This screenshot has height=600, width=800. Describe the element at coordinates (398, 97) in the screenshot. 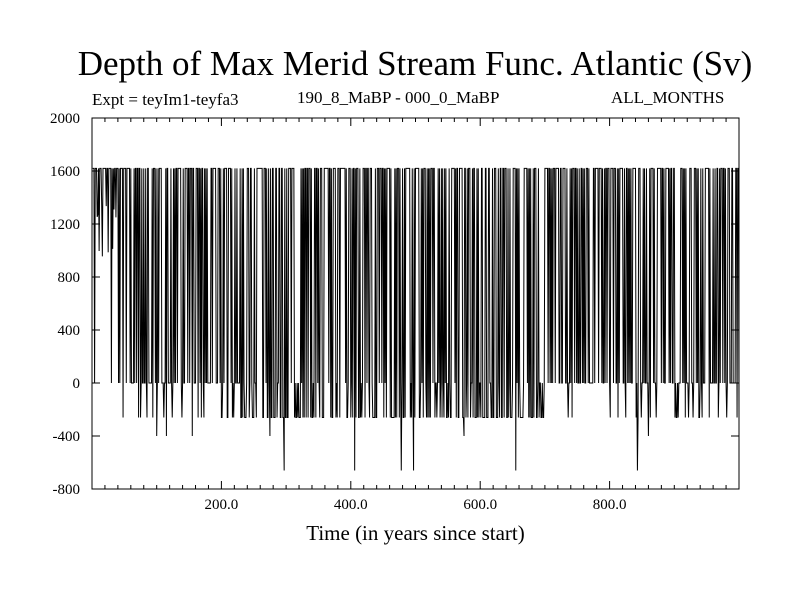

I see `period-label: 190_8_MaBP - 000_0_MaBP` at that location.